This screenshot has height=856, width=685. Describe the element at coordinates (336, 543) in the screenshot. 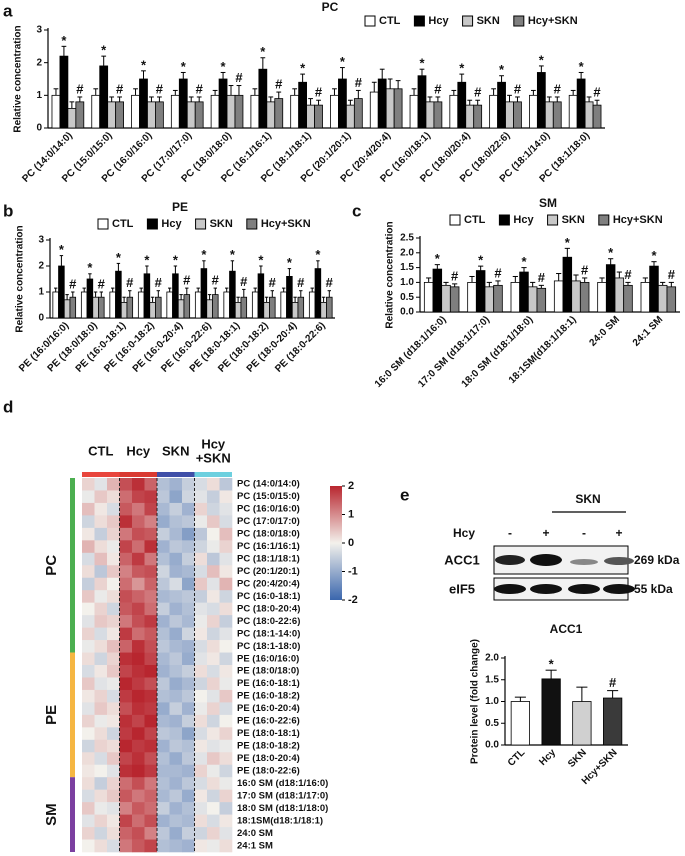

I see `colorbar` at that location.